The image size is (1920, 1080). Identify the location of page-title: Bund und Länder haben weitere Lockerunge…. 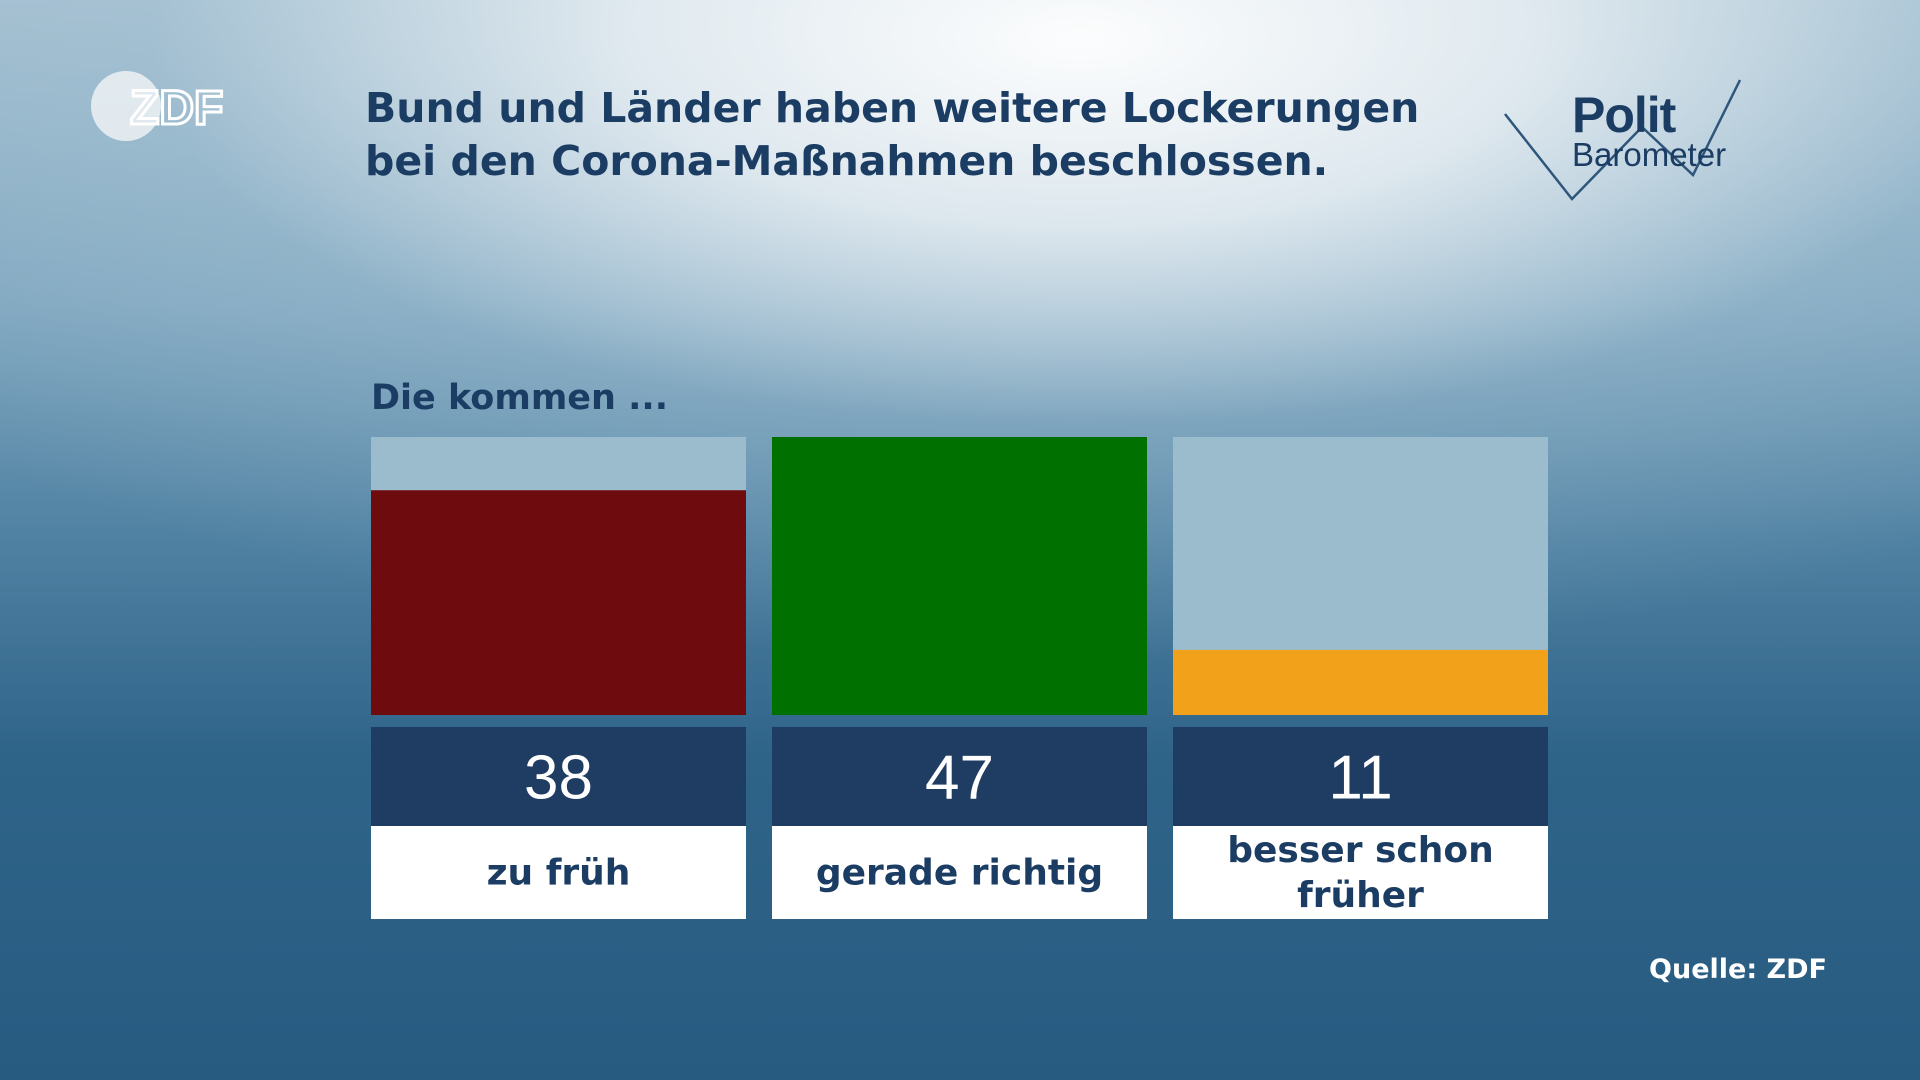
(892, 134).